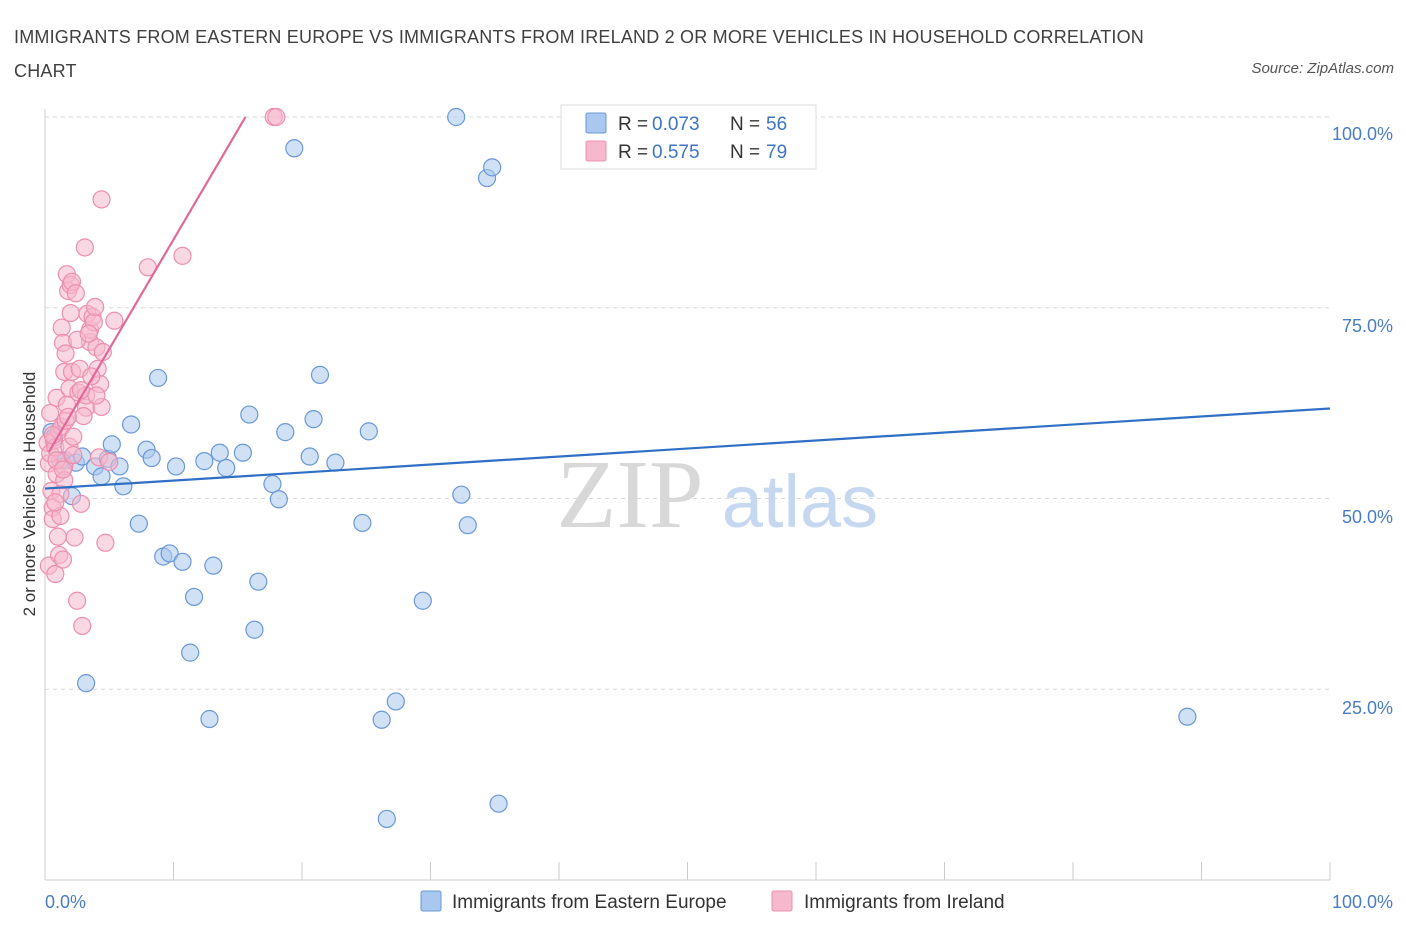 The width and height of the screenshot is (1406, 930). What do you see at coordinates (1367, 708) in the screenshot?
I see `y-tick-label-25: 25.0%` at bounding box center [1367, 708].